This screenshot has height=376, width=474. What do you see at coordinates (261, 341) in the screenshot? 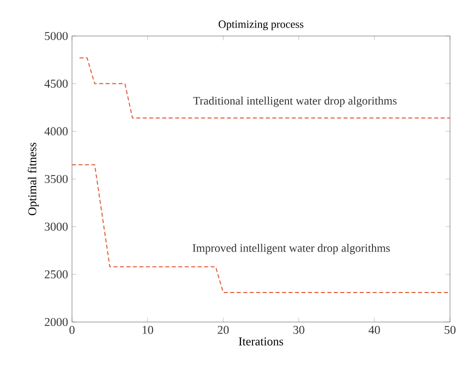
I see `x-axis-title: Iterations` at bounding box center [261, 341].